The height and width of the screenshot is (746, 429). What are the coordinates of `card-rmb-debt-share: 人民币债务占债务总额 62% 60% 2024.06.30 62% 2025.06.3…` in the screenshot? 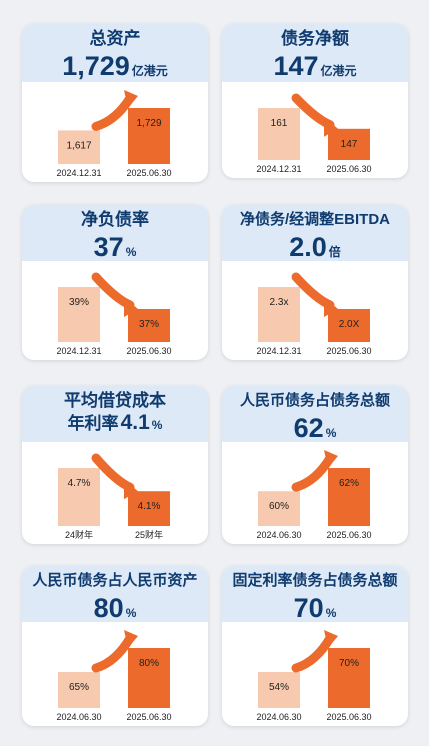 It's located at (315, 465).